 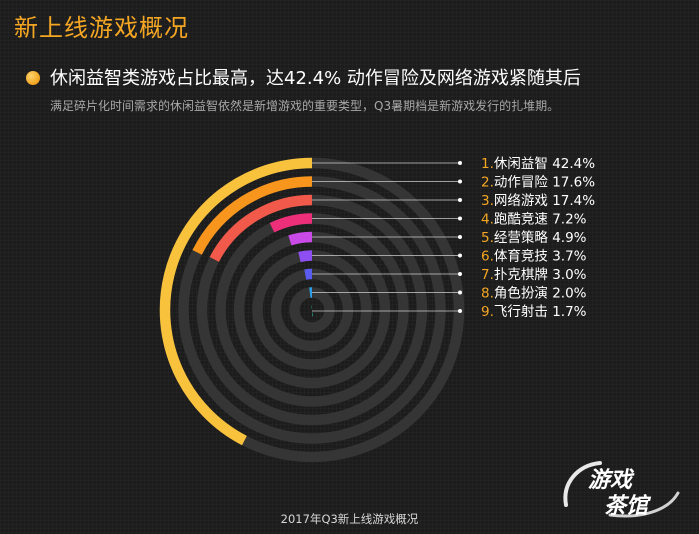 I want to click on legend-category: 经营策略, so click(x=523, y=237).